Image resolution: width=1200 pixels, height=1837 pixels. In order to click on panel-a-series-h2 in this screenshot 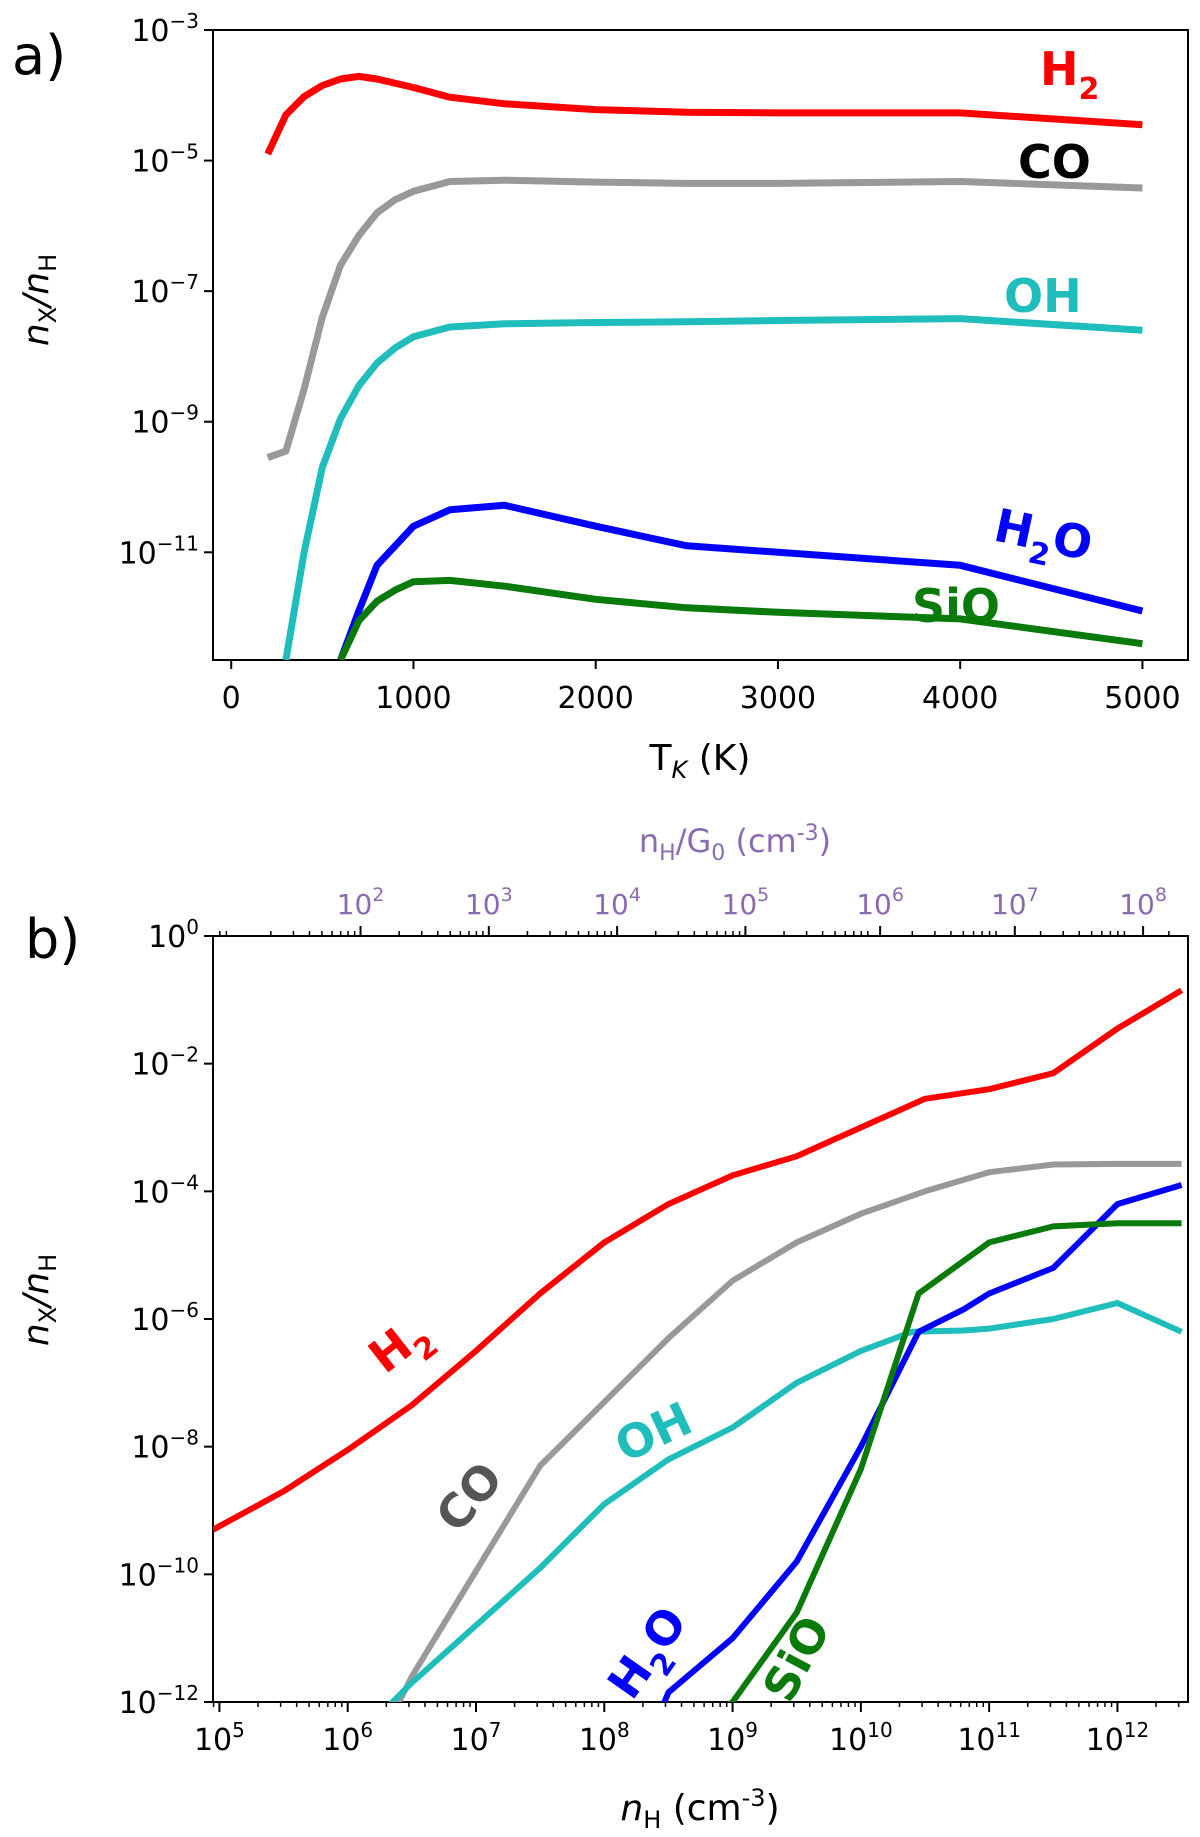, I will do `click(703, 114)`.